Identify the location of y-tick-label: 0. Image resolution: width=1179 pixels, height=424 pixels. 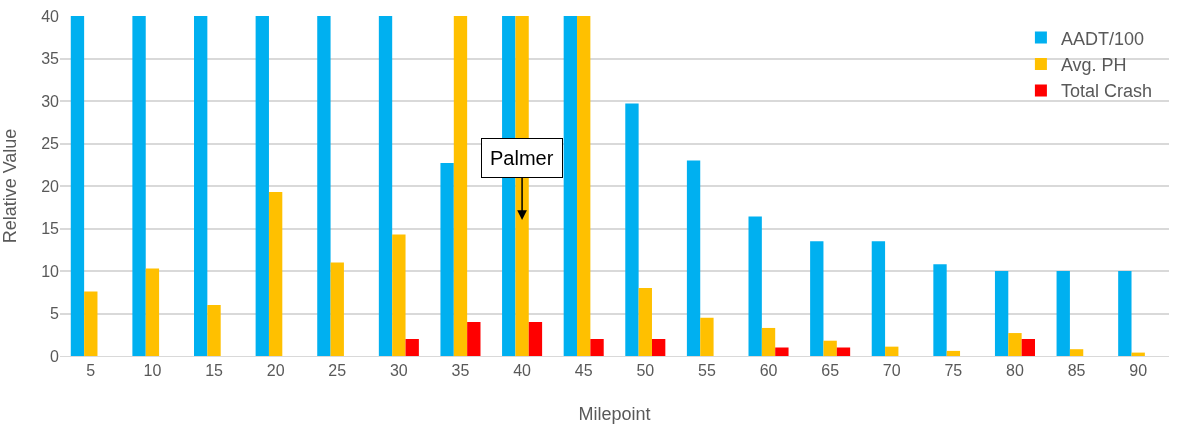
(55, 356).